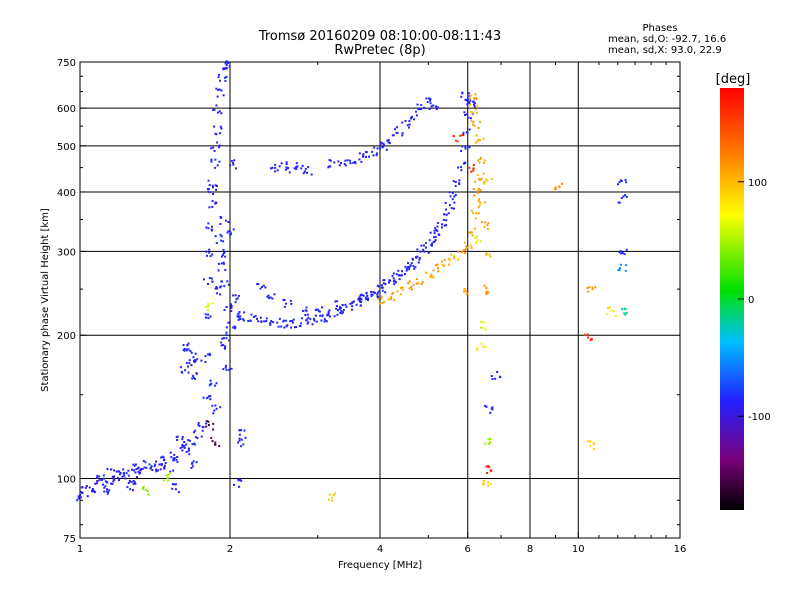 Image resolution: width=800 pixels, height=600 pixels. I want to click on x-axis-label: Frequency [MHz], so click(380, 565).